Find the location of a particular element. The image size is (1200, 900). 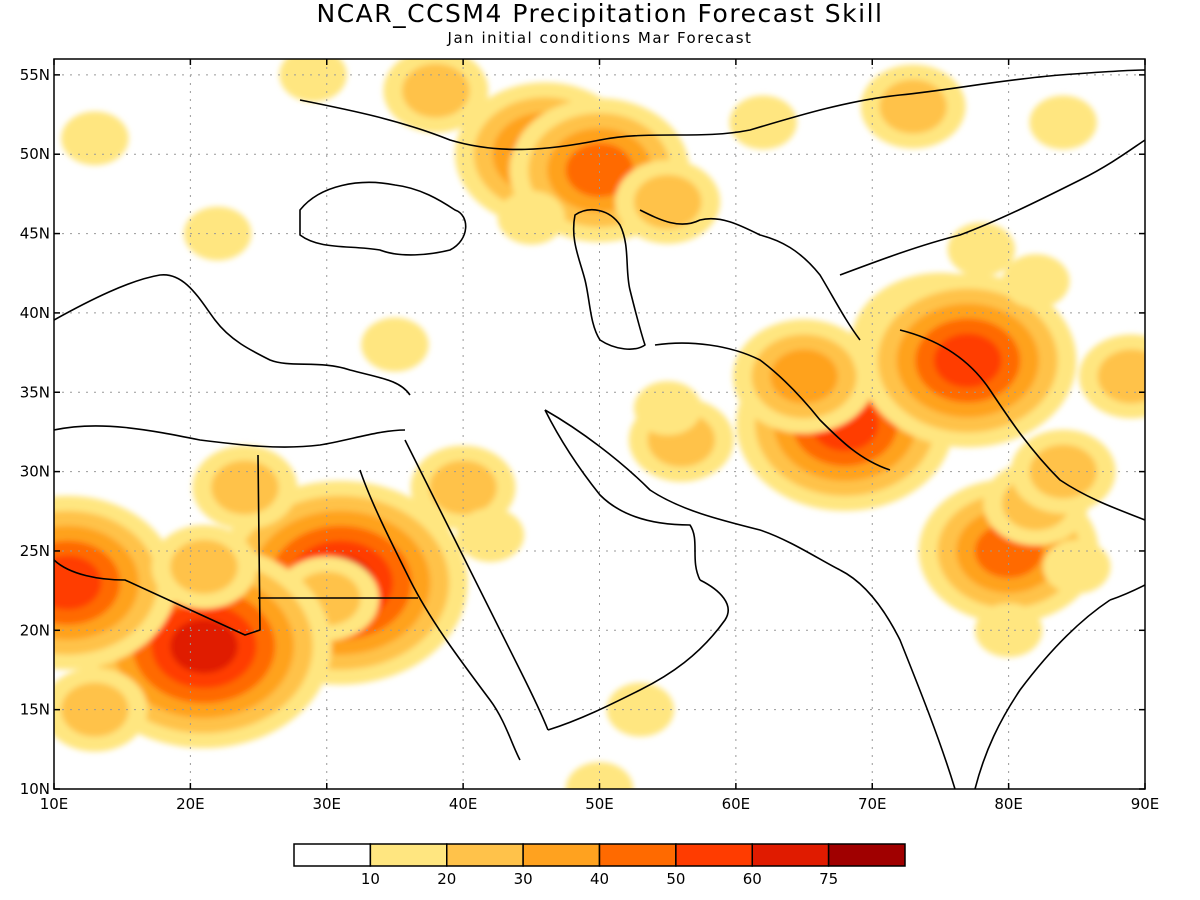

colorbar-label: 40 is located at coordinates (599, 879).